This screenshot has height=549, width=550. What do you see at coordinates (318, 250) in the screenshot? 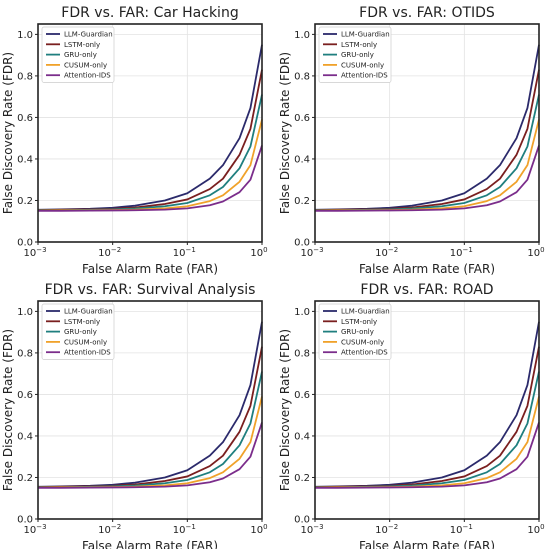
I see `x-tick-exponent: −3` at bounding box center [318, 250].